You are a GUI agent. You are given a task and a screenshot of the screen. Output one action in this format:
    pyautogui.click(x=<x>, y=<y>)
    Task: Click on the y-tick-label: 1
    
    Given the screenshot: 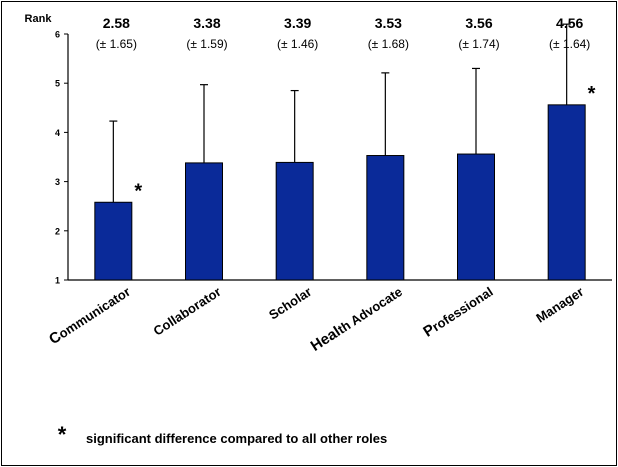 What is the action you would take?
    pyautogui.click(x=57, y=281)
    